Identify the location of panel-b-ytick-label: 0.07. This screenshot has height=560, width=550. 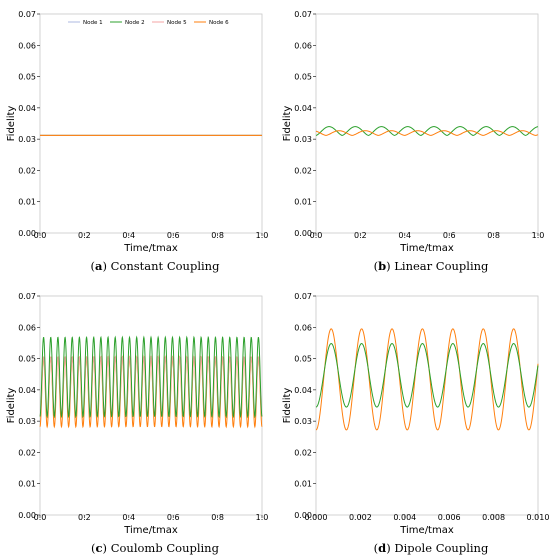
(303, 14).